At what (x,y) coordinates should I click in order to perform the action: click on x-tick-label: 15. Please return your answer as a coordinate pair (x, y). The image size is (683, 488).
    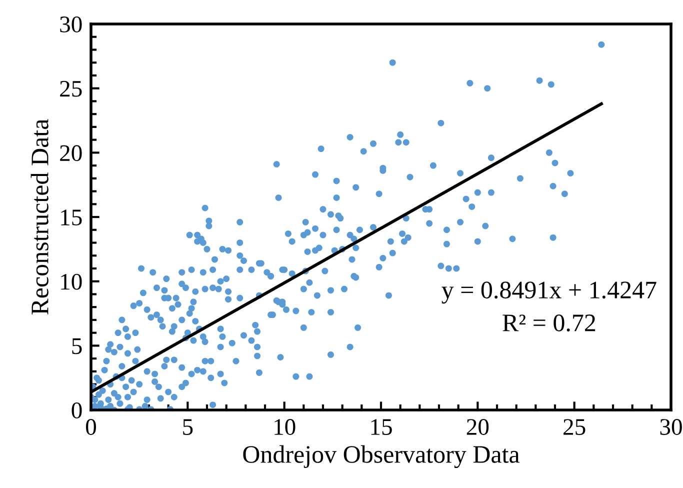
    Looking at the image, I should click on (381, 427).